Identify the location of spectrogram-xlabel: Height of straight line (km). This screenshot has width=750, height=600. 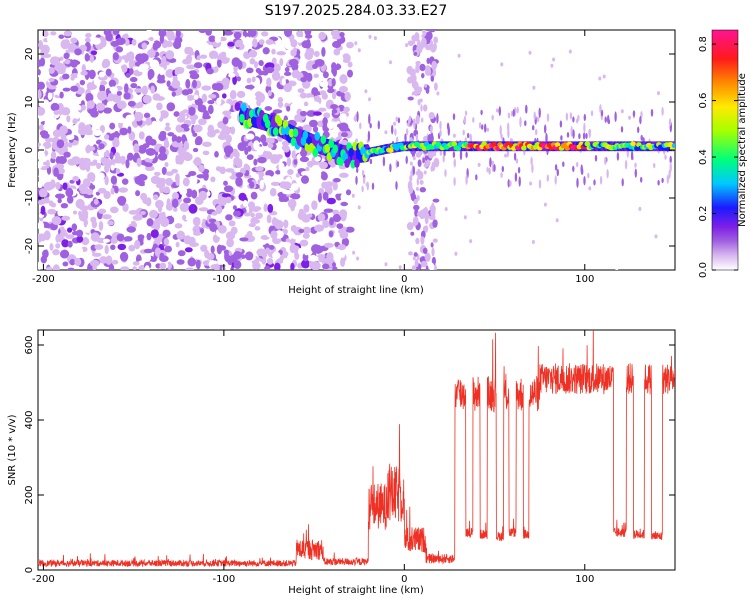
(356, 290).